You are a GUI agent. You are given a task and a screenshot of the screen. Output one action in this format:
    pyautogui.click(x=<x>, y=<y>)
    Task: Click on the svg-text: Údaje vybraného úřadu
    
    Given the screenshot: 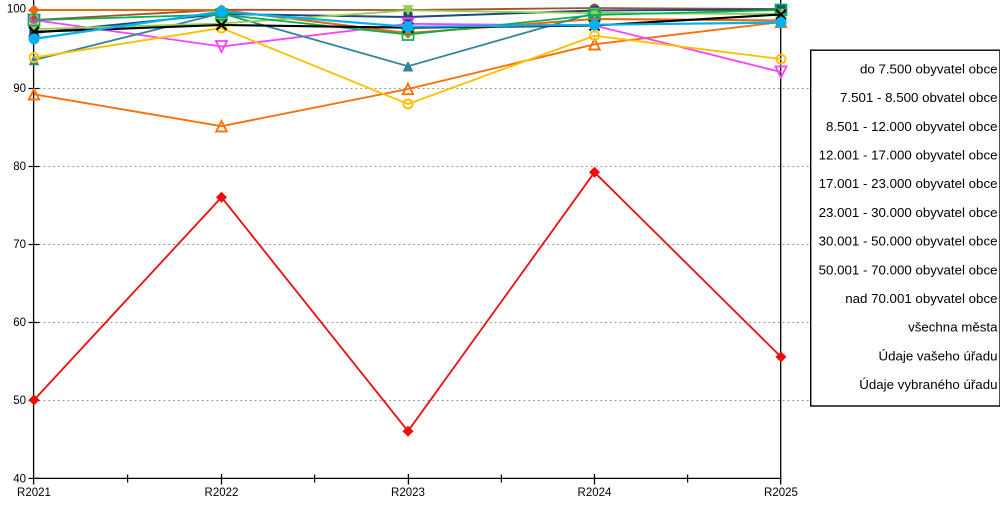 What is the action you would take?
    pyautogui.click(x=928, y=384)
    